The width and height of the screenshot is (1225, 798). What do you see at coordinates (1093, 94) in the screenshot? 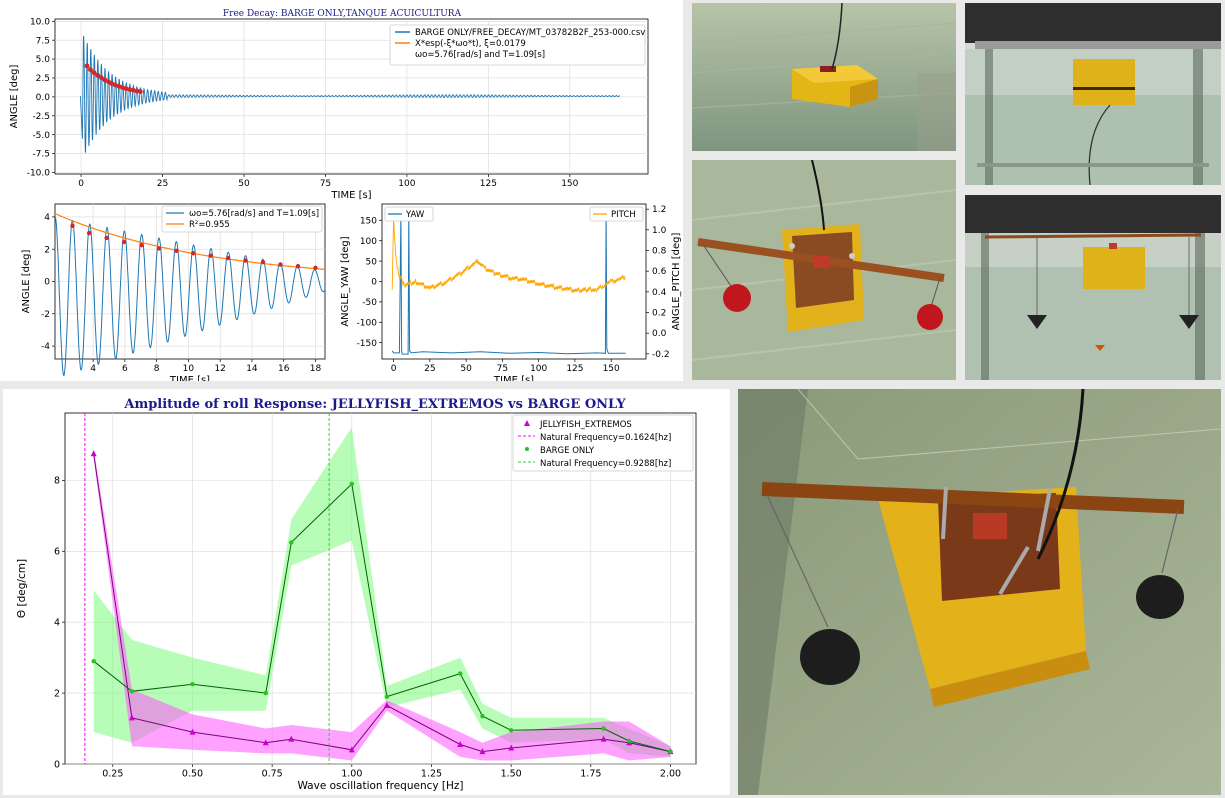
I see `photo-tank-side-top` at bounding box center [1093, 94].